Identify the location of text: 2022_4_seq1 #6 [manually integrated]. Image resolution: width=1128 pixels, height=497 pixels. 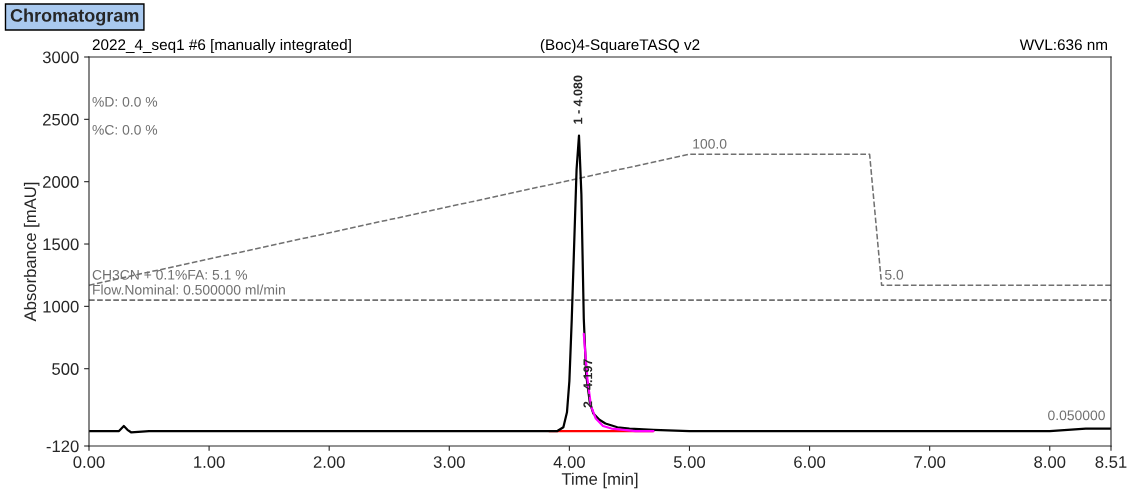
(221, 46).